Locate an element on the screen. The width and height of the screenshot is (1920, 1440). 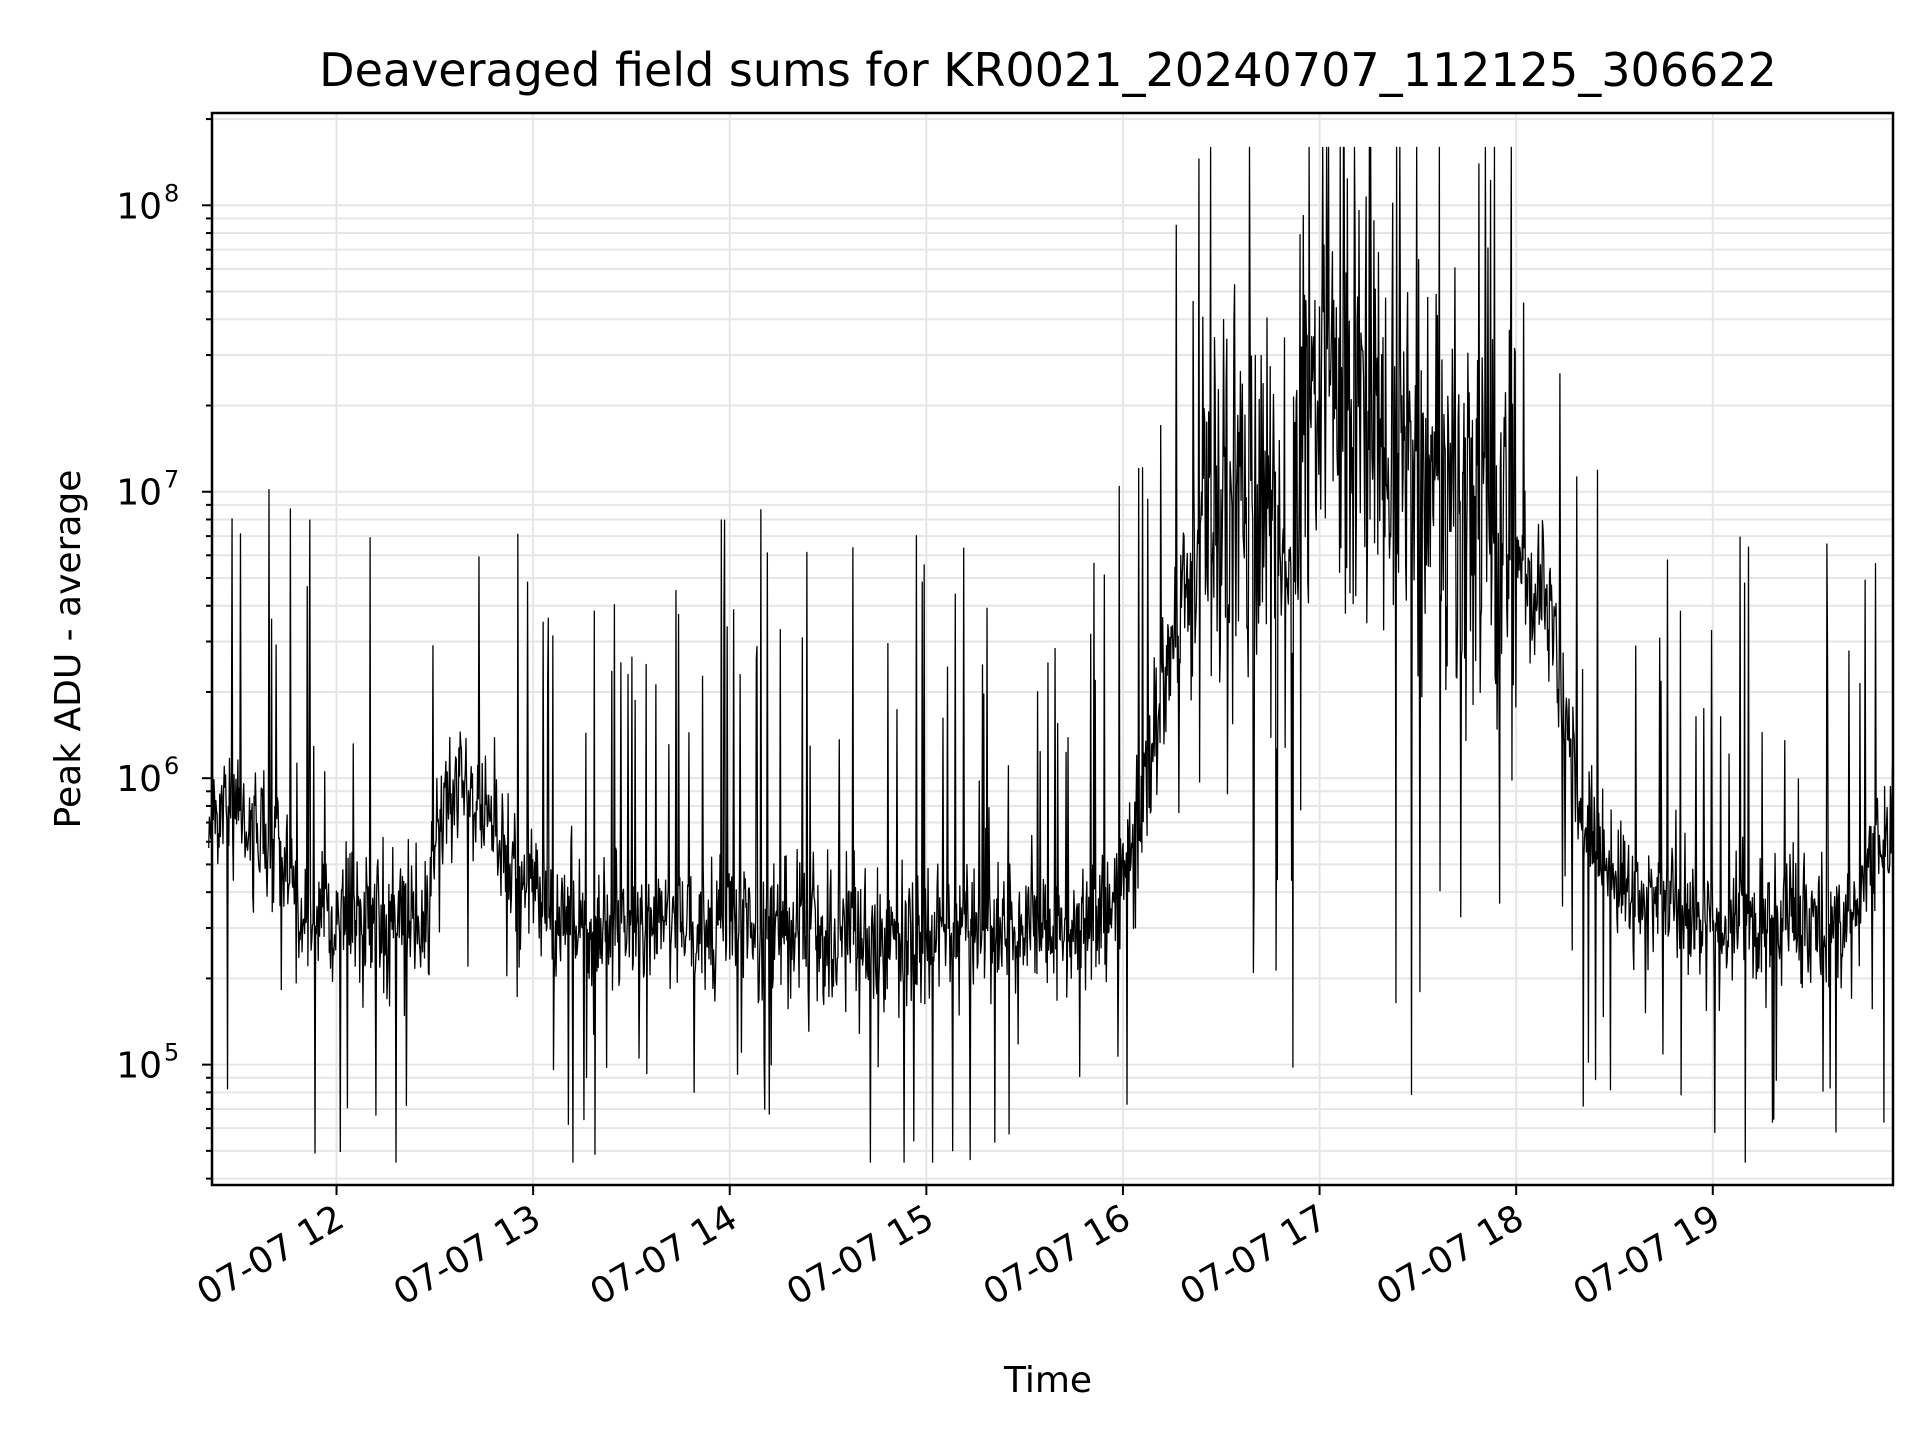
y-tick-exponent: 6 is located at coordinates (171, 766).